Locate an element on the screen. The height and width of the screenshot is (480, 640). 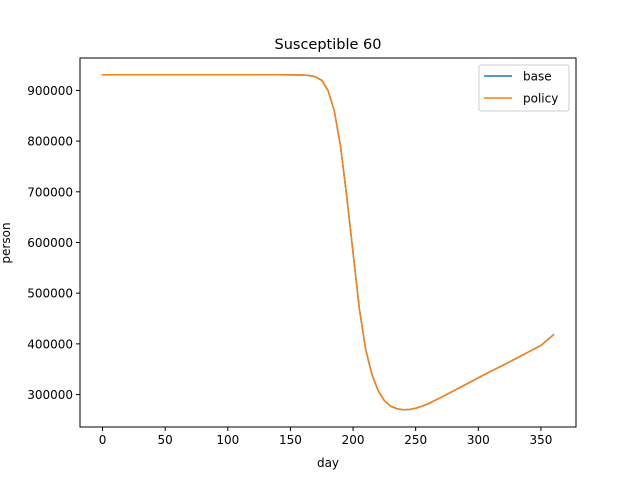
y-tick-label: 300000 is located at coordinates (50, 395).